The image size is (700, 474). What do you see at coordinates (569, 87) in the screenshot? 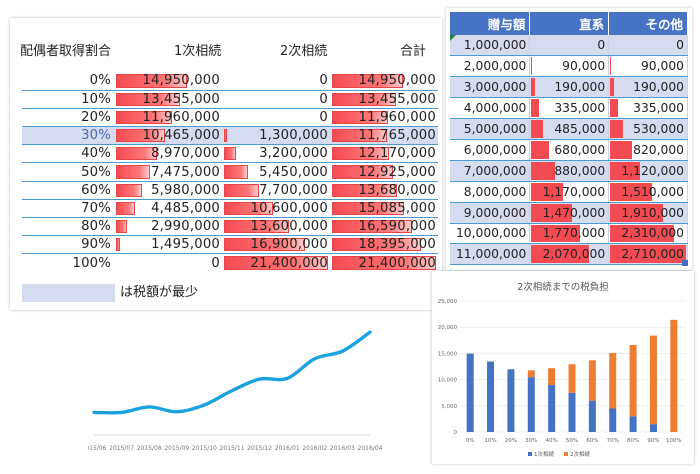
I see `direct-tax-cell: 190,000` at bounding box center [569, 87].